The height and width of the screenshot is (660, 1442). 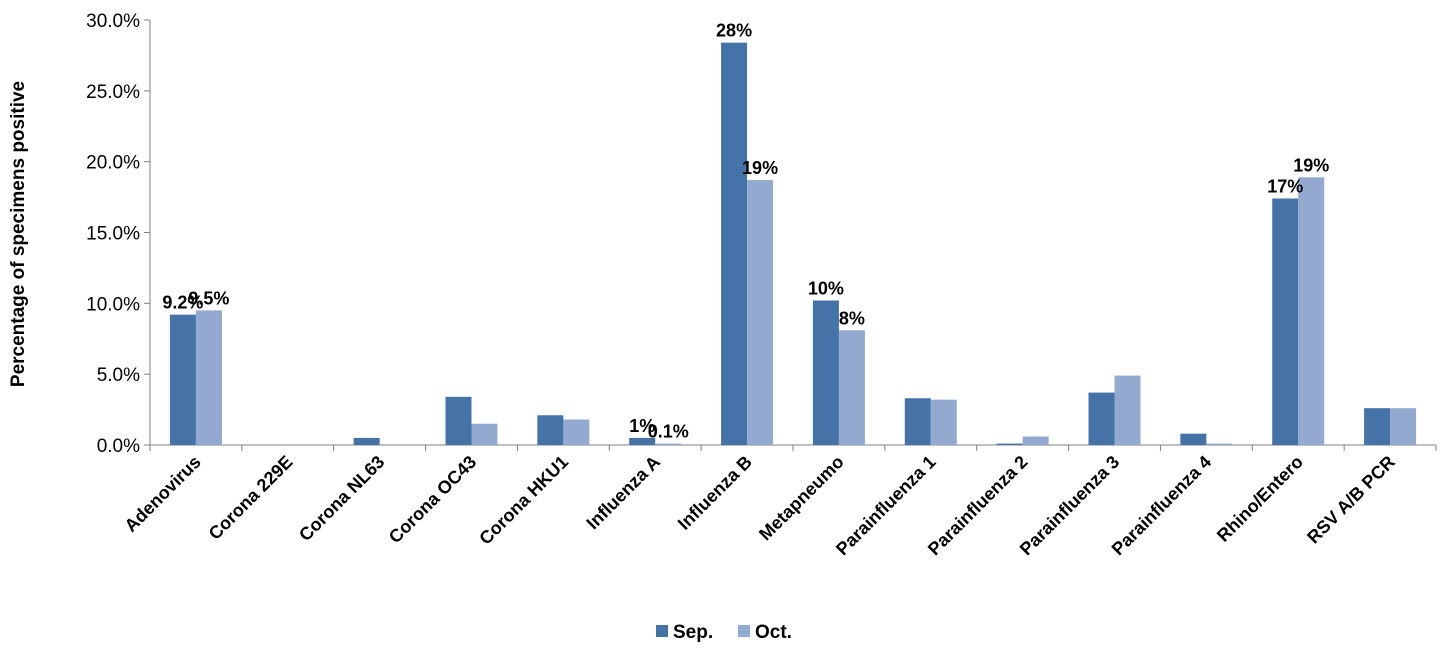 I want to click on y-tick-labels: 0.0% 5.0% 10.0% 15.0% 20.0% 25.0% 30.0%, so click(x=113, y=234).